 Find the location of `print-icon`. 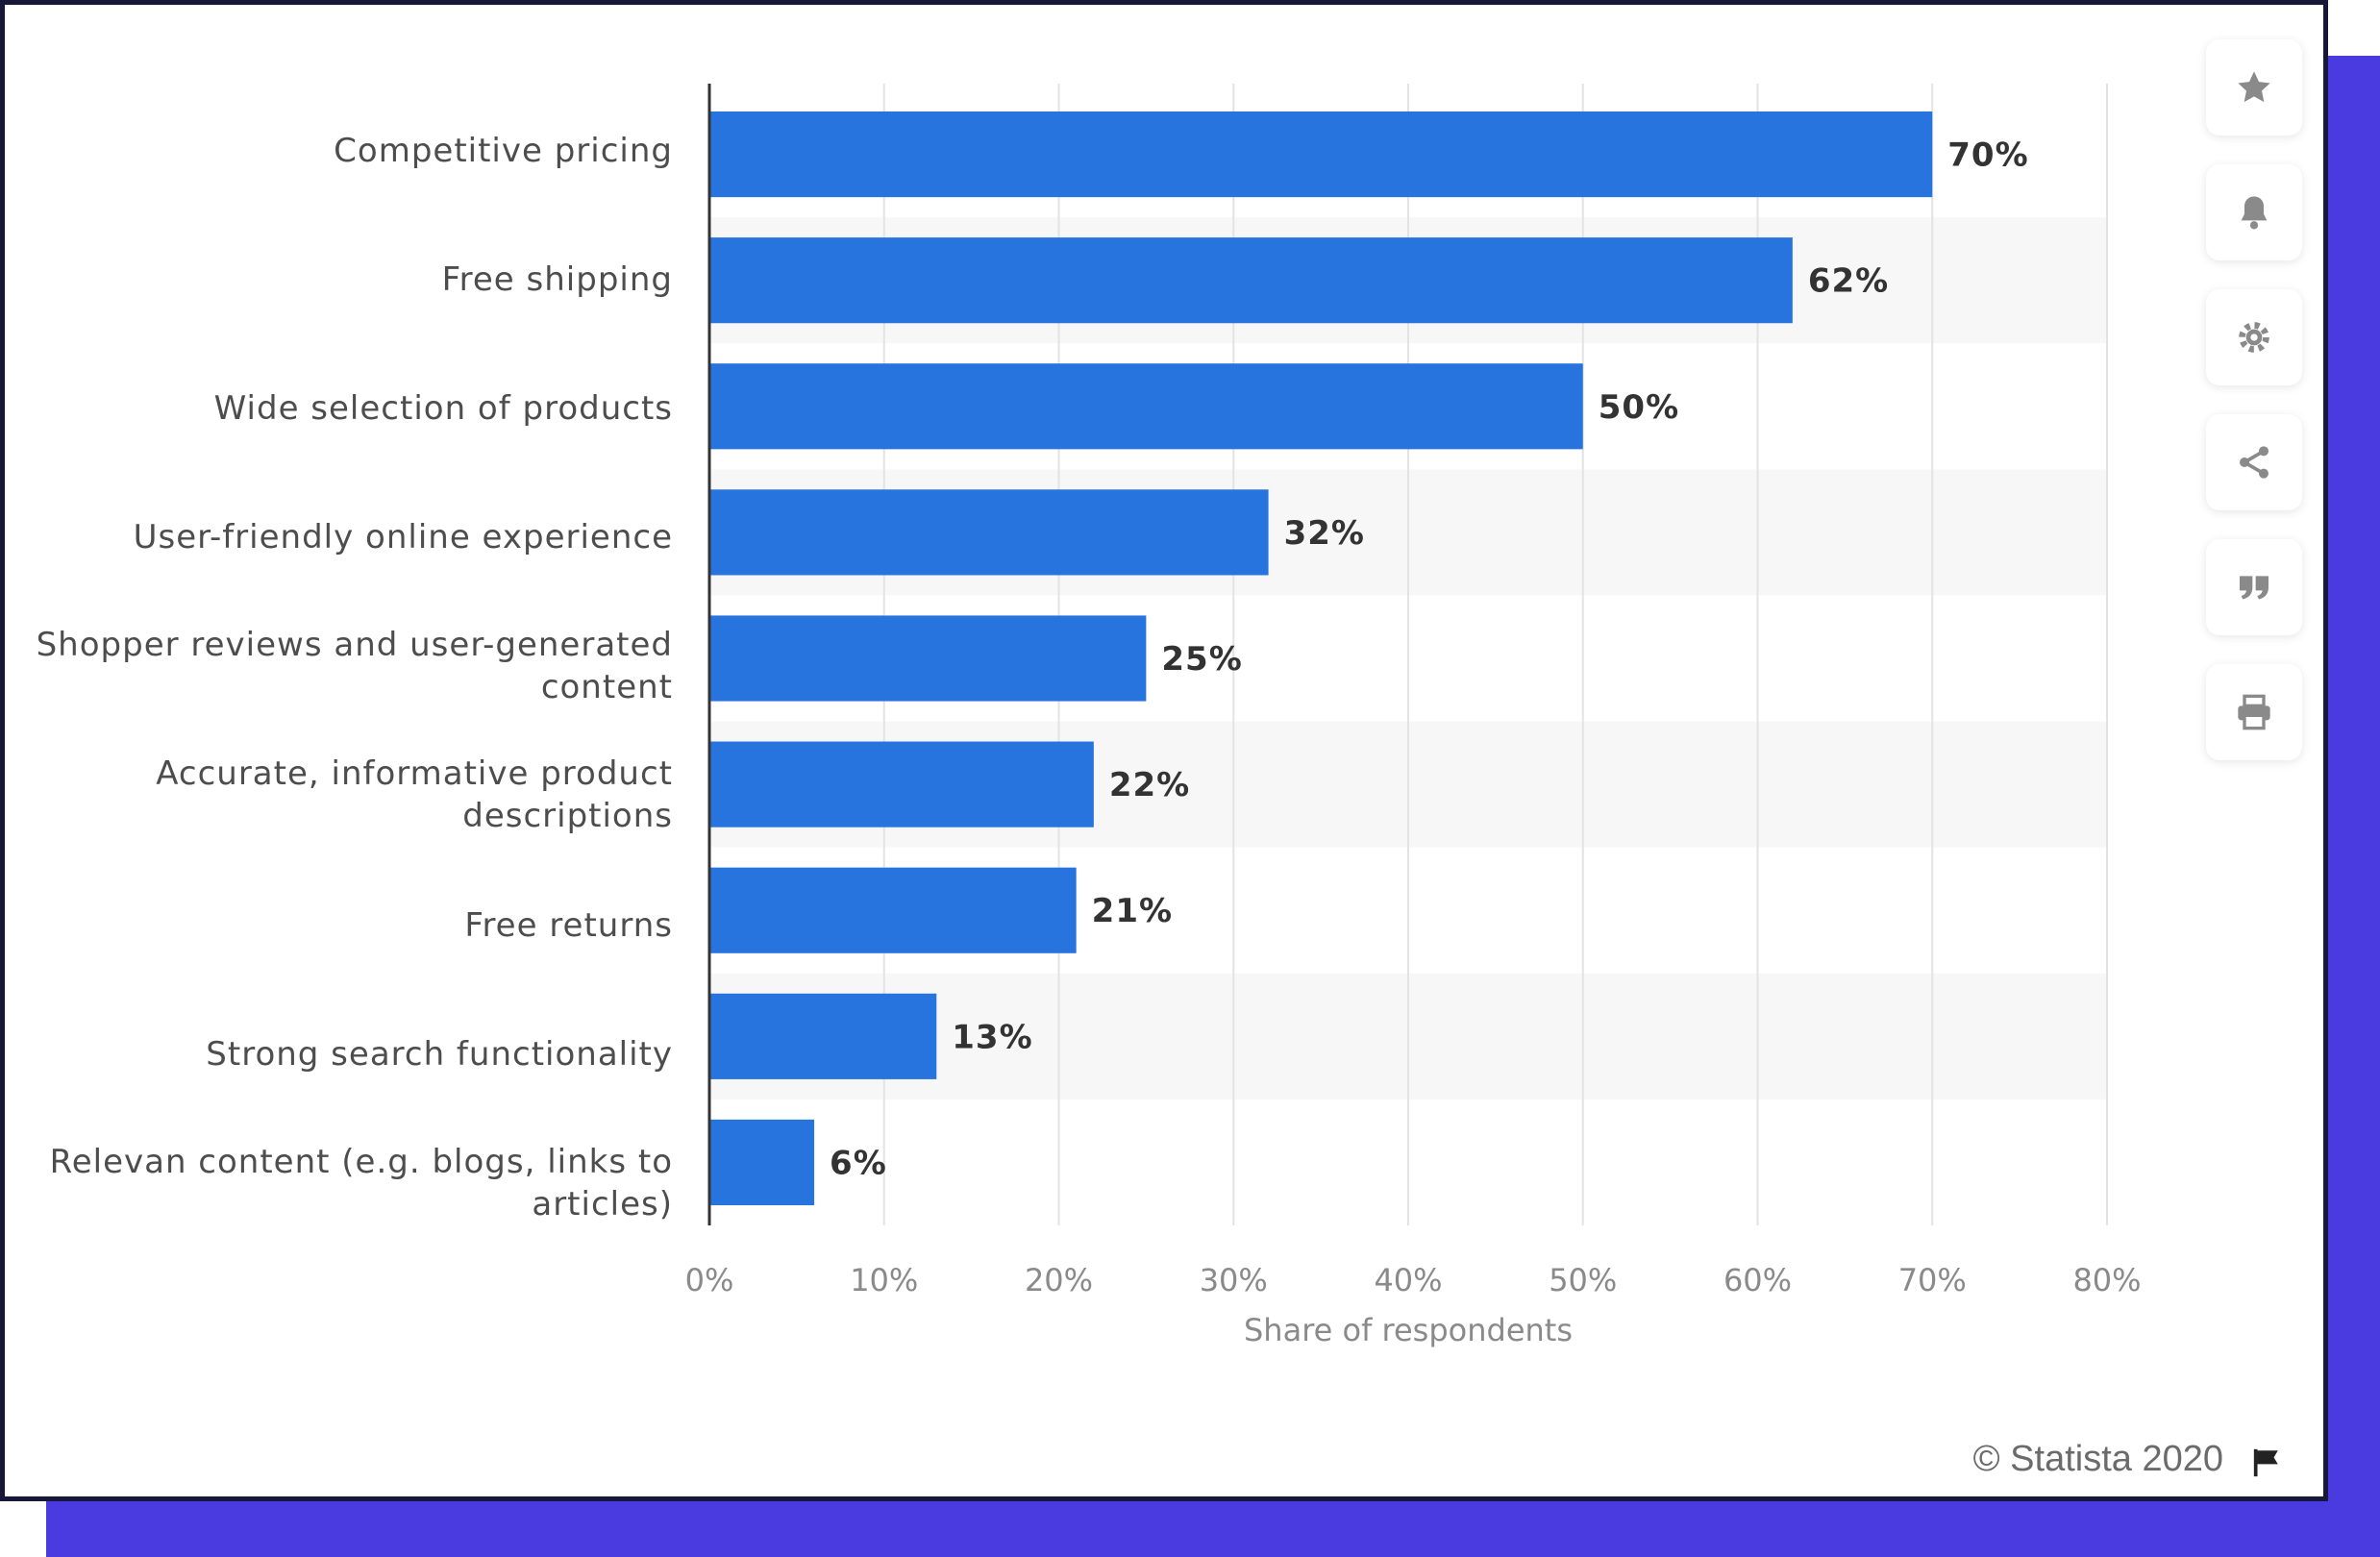

print-icon is located at coordinates (2254, 712).